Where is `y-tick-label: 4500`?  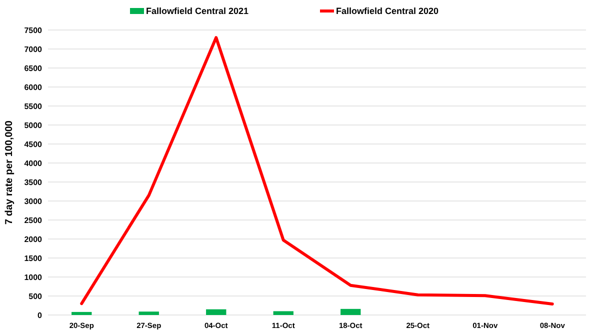
y-tick-label: 4500 is located at coordinates (33, 144).